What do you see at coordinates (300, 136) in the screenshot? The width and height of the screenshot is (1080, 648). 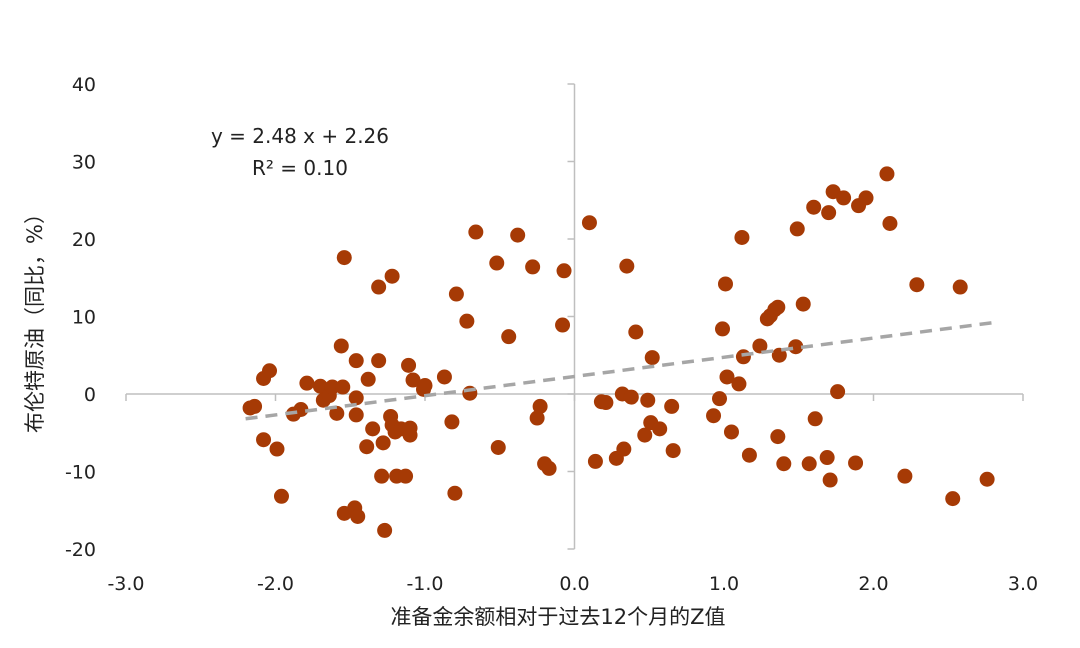 I see `trendline-equation: y = 2.48 x + 2.26` at bounding box center [300, 136].